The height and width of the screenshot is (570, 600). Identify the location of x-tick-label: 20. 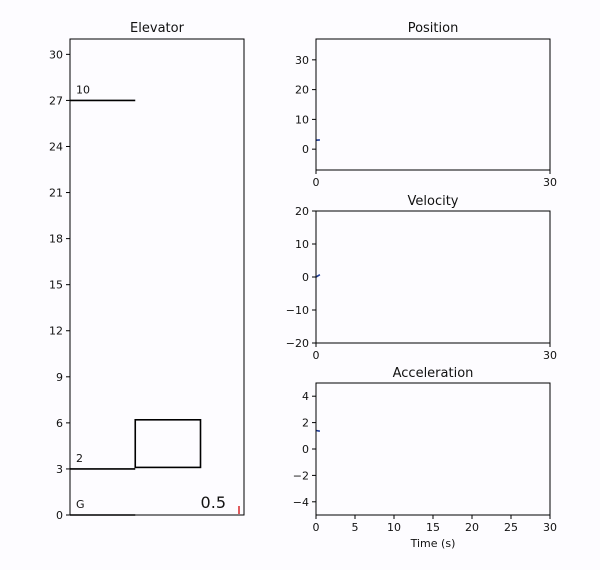
(472, 527).